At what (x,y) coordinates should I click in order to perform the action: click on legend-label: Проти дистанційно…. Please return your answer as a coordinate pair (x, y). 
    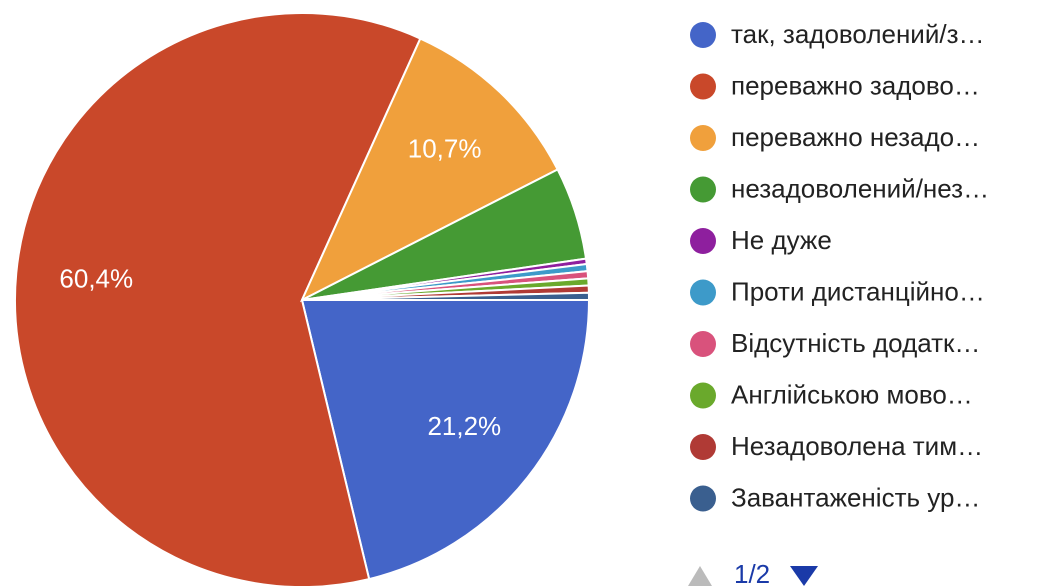
    Looking at the image, I should click on (858, 291).